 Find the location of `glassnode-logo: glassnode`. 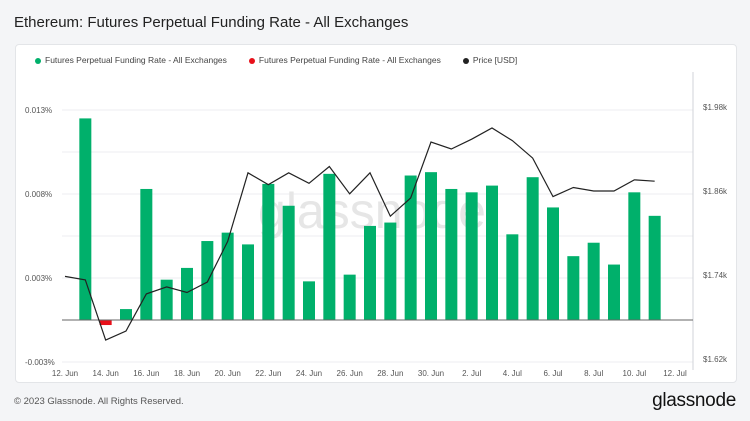

glassnode-logo: glassnode is located at coordinates (694, 400).